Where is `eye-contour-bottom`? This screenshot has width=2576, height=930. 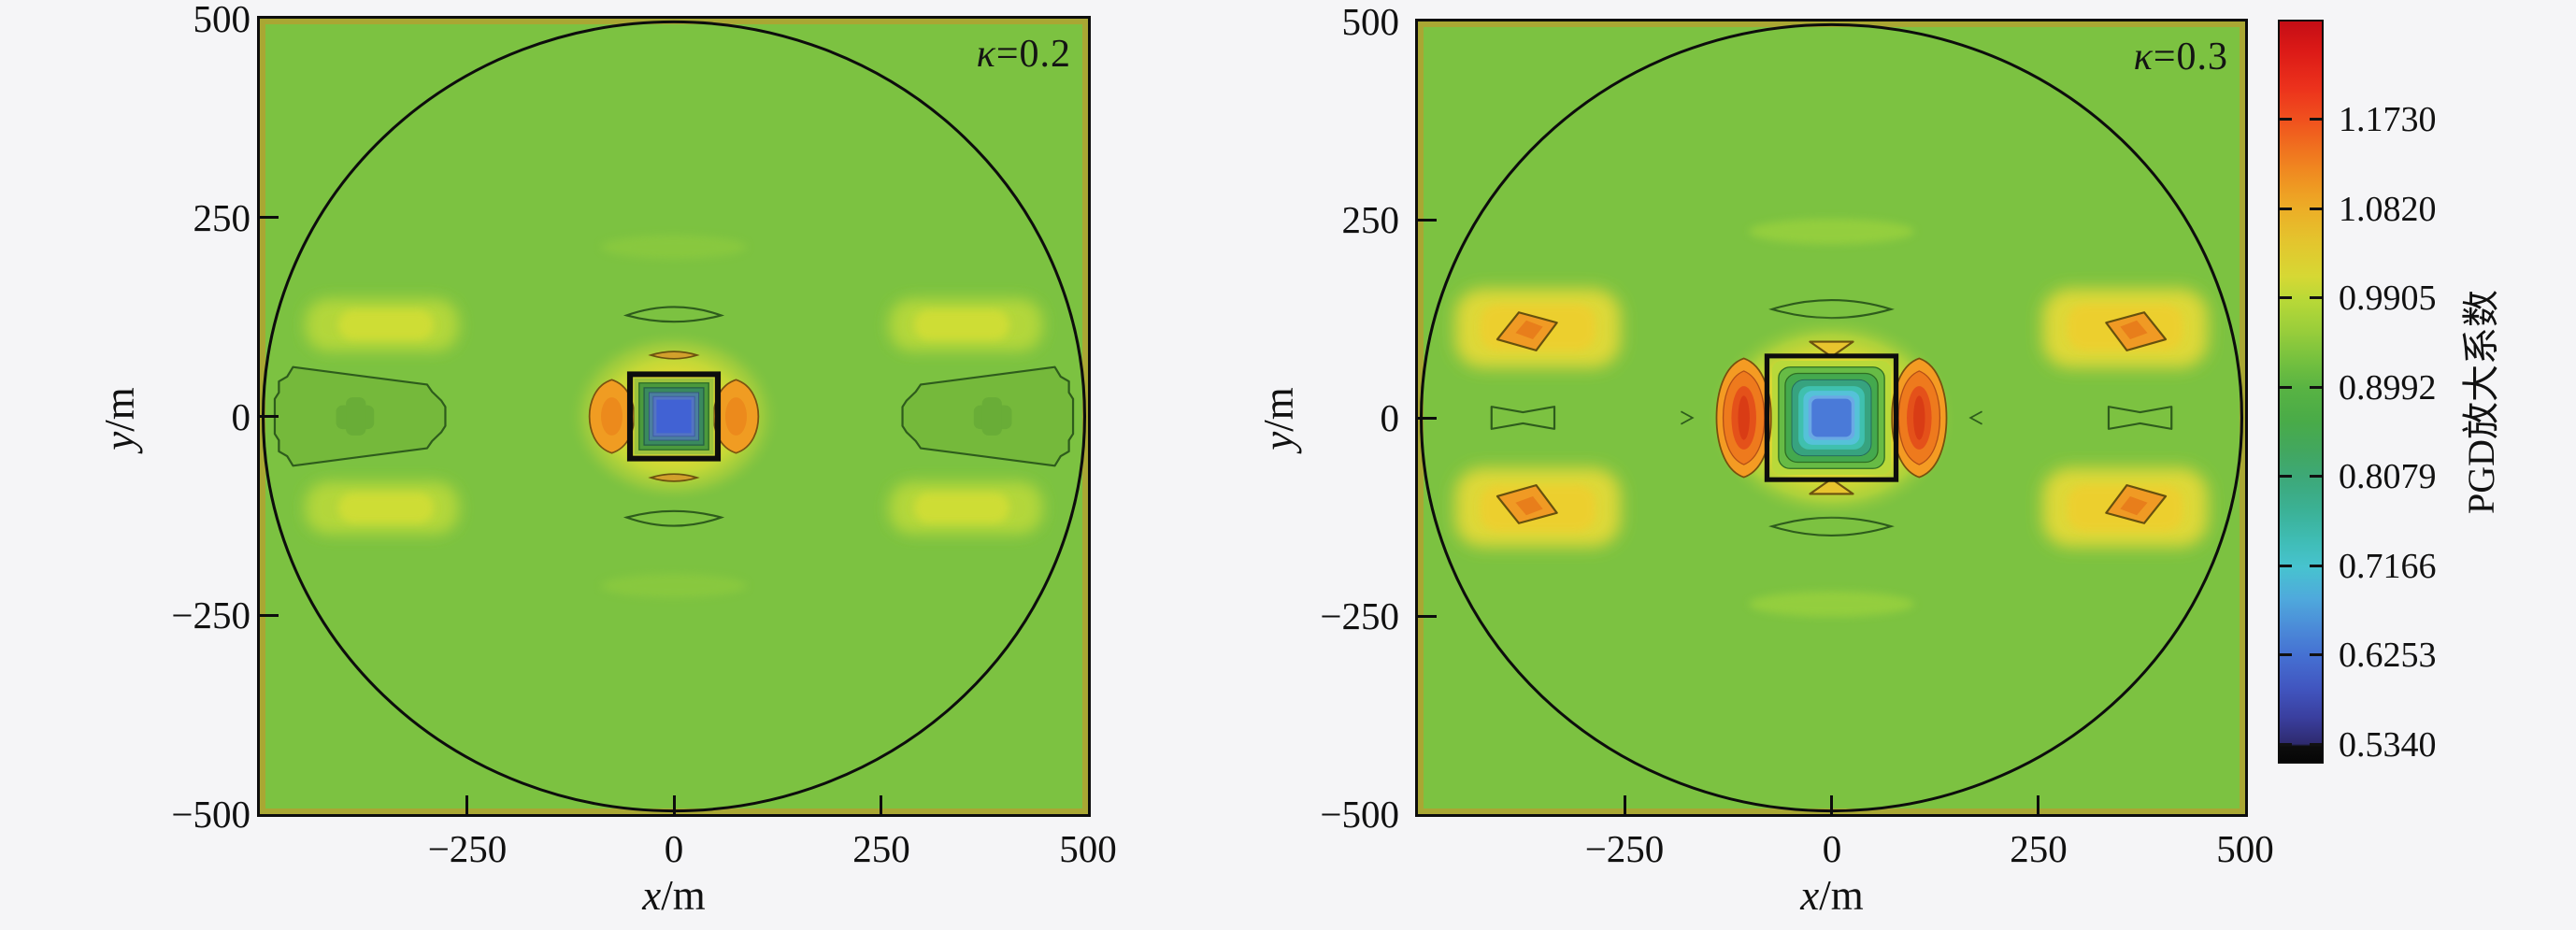
eye-contour-bottom is located at coordinates (674, 518).